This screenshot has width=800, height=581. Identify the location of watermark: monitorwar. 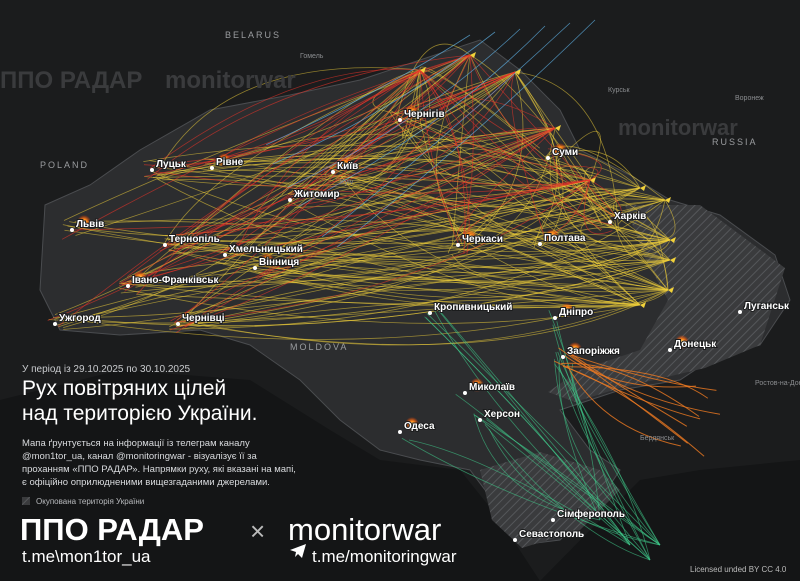
(230, 80).